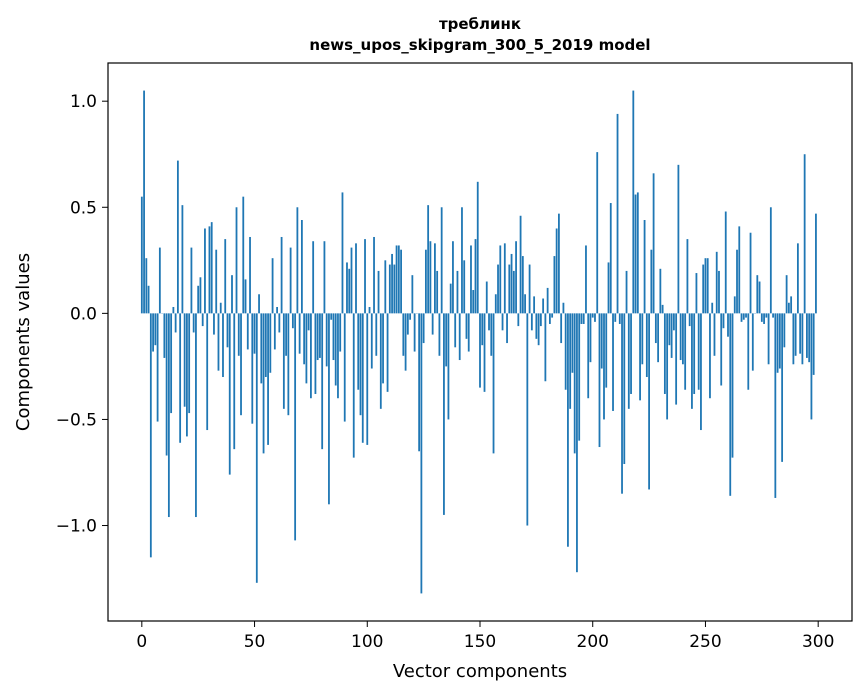 The width and height of the screenshot is (867, 696). What do you see at coordinates (480, 671) in the screenshot?
I see `x-axis-label: Vector components` at bounding box center [480, 671].